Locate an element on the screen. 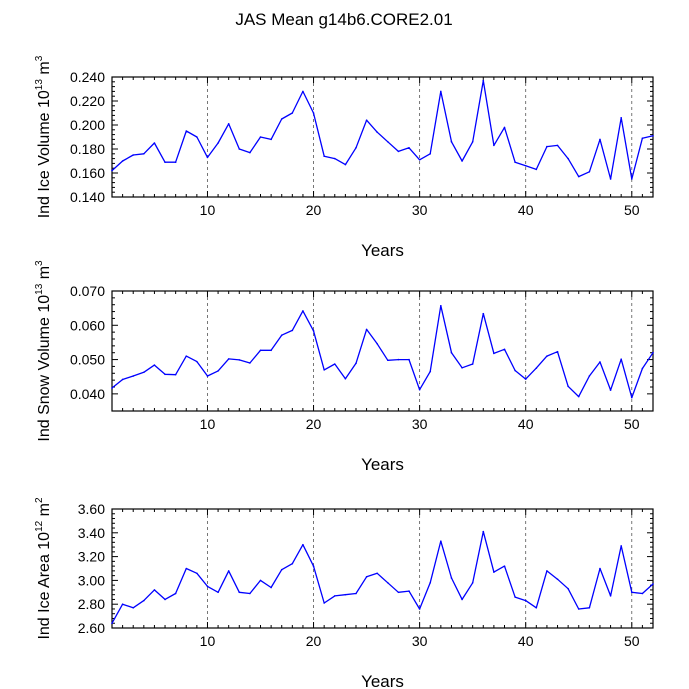 The width and height of the screenshot is (689, 689). panel-3-x-tick-label: 30 is located at coordinates (420, 641).